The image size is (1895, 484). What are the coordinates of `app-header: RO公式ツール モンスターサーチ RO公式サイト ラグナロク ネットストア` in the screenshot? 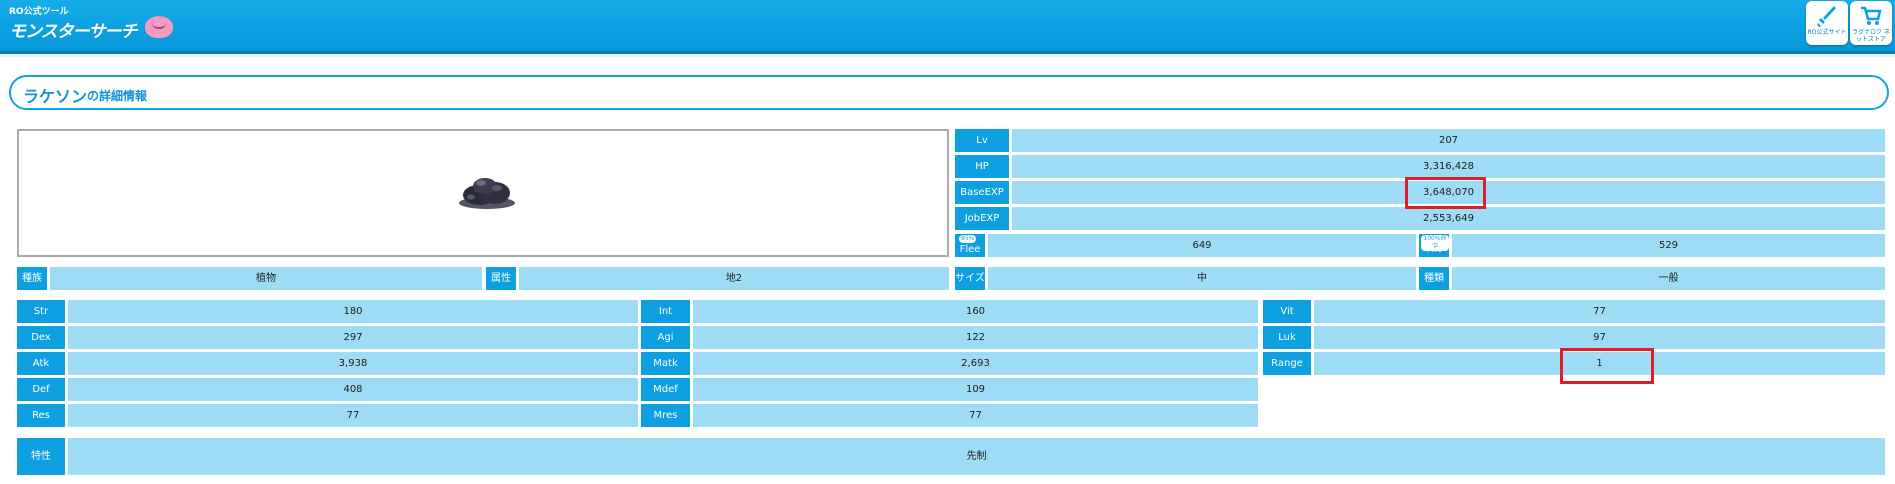 It's located at (947, 27).